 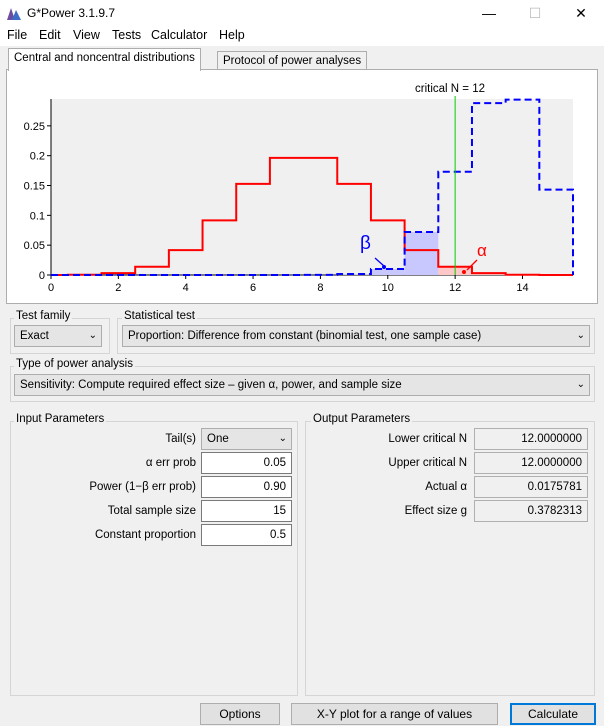 What do you see at coordinates (320, 288) in the screenshot?
I see `x-tick-label: 8` at bounding box center [320, 288].